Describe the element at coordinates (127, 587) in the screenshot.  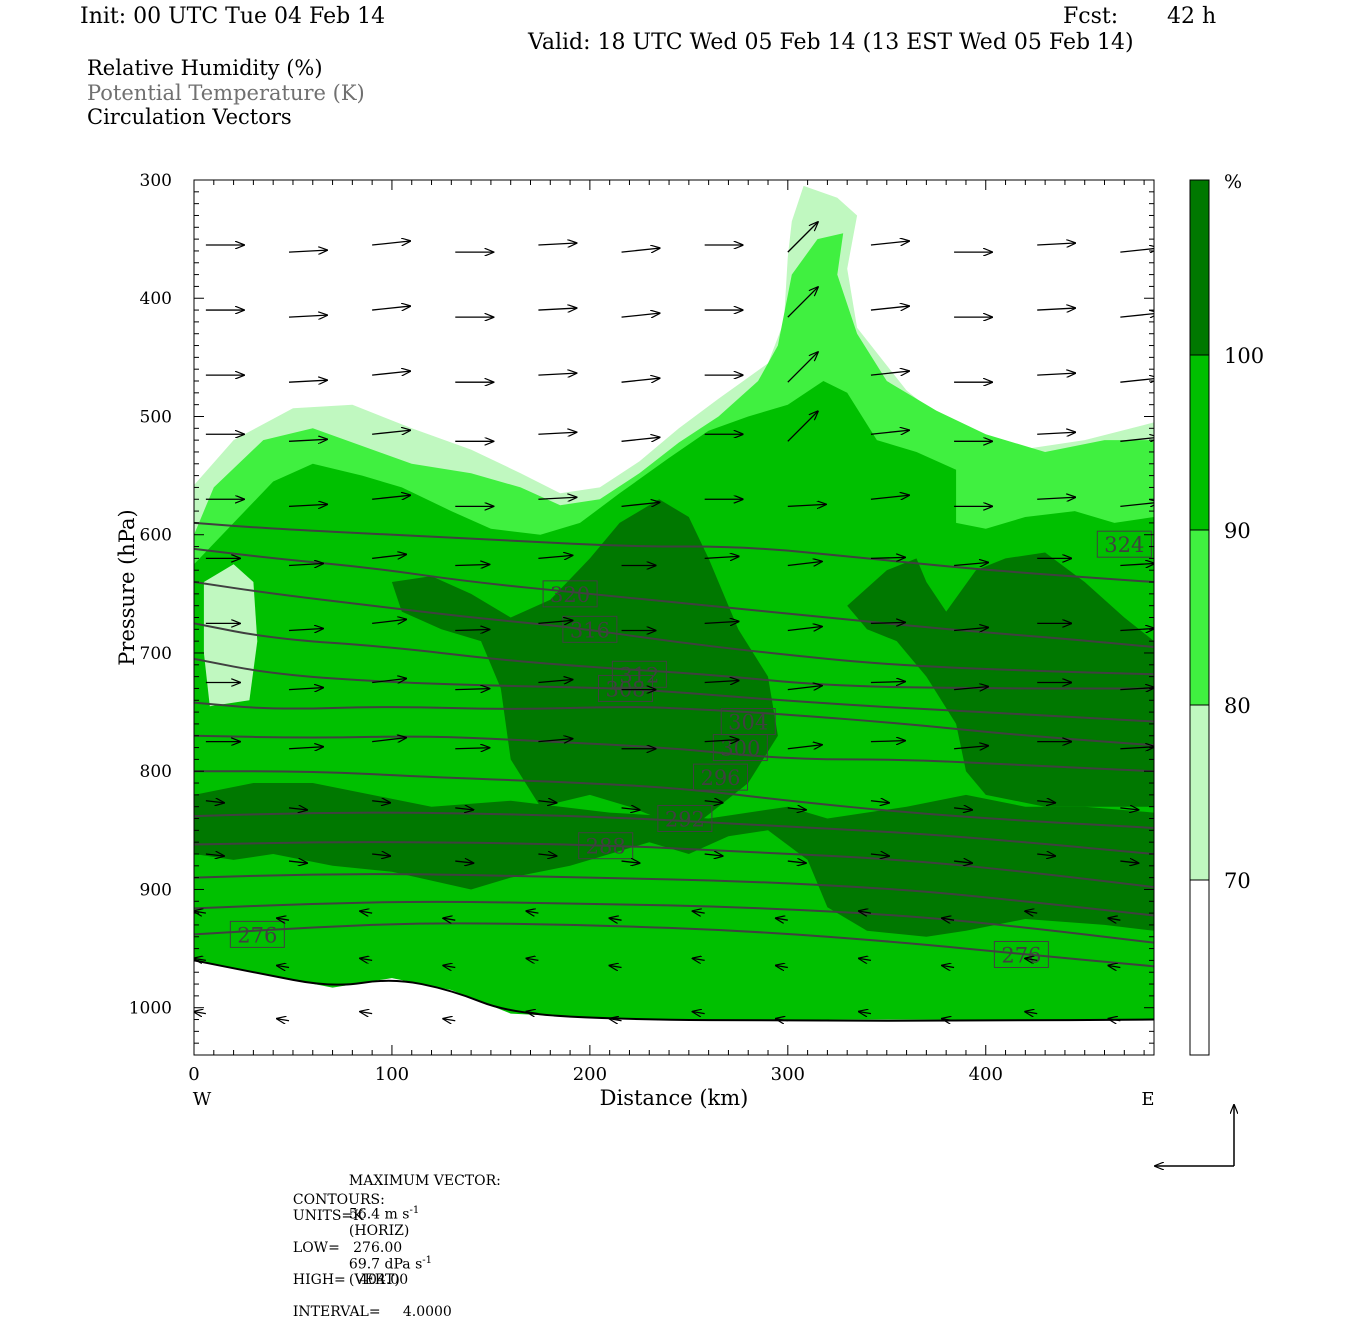
I see `y-axis-title: Pressure (hPa)` at that location.